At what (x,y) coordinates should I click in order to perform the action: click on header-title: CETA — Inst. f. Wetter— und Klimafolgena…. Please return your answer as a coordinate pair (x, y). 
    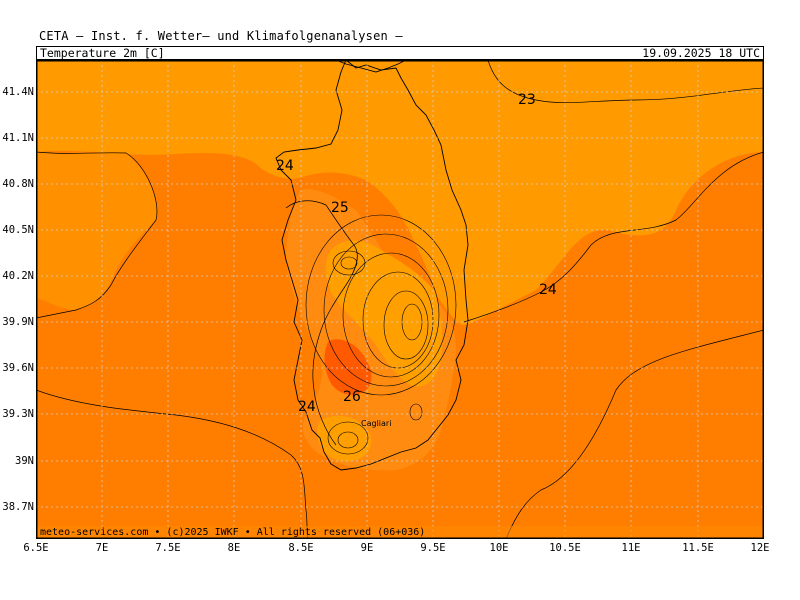
    Looking at the image, I should click on (221, 36).